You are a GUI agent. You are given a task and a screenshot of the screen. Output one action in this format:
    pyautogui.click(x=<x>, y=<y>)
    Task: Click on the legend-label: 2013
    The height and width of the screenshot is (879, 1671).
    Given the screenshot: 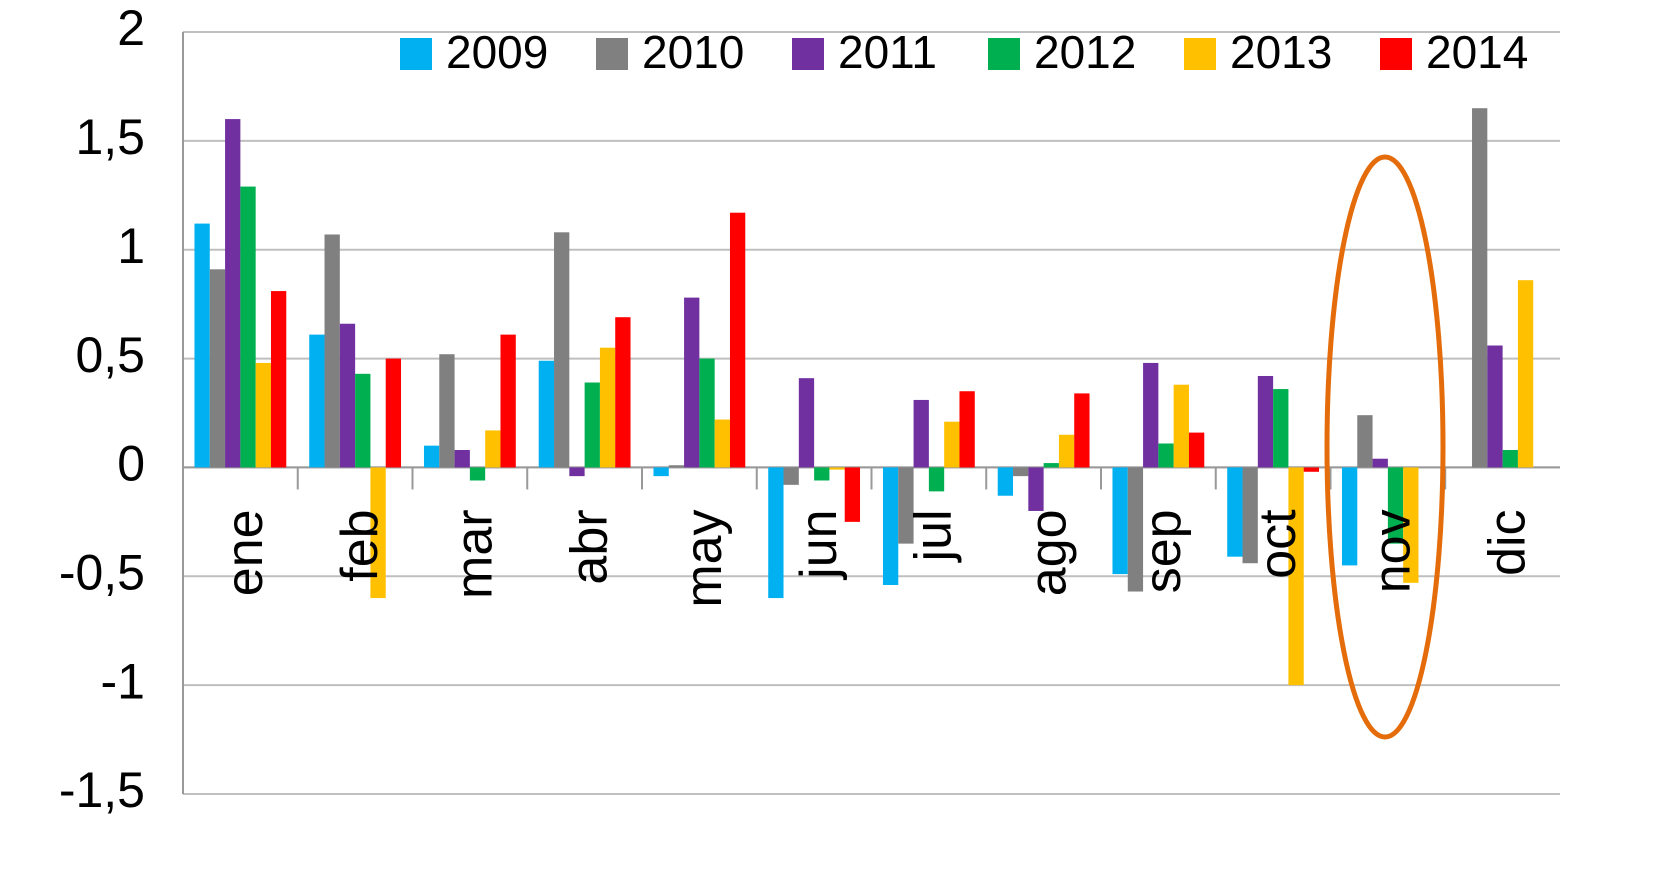 What is the action you would take?
    pyautogui.click(x=1281, y=52)
    